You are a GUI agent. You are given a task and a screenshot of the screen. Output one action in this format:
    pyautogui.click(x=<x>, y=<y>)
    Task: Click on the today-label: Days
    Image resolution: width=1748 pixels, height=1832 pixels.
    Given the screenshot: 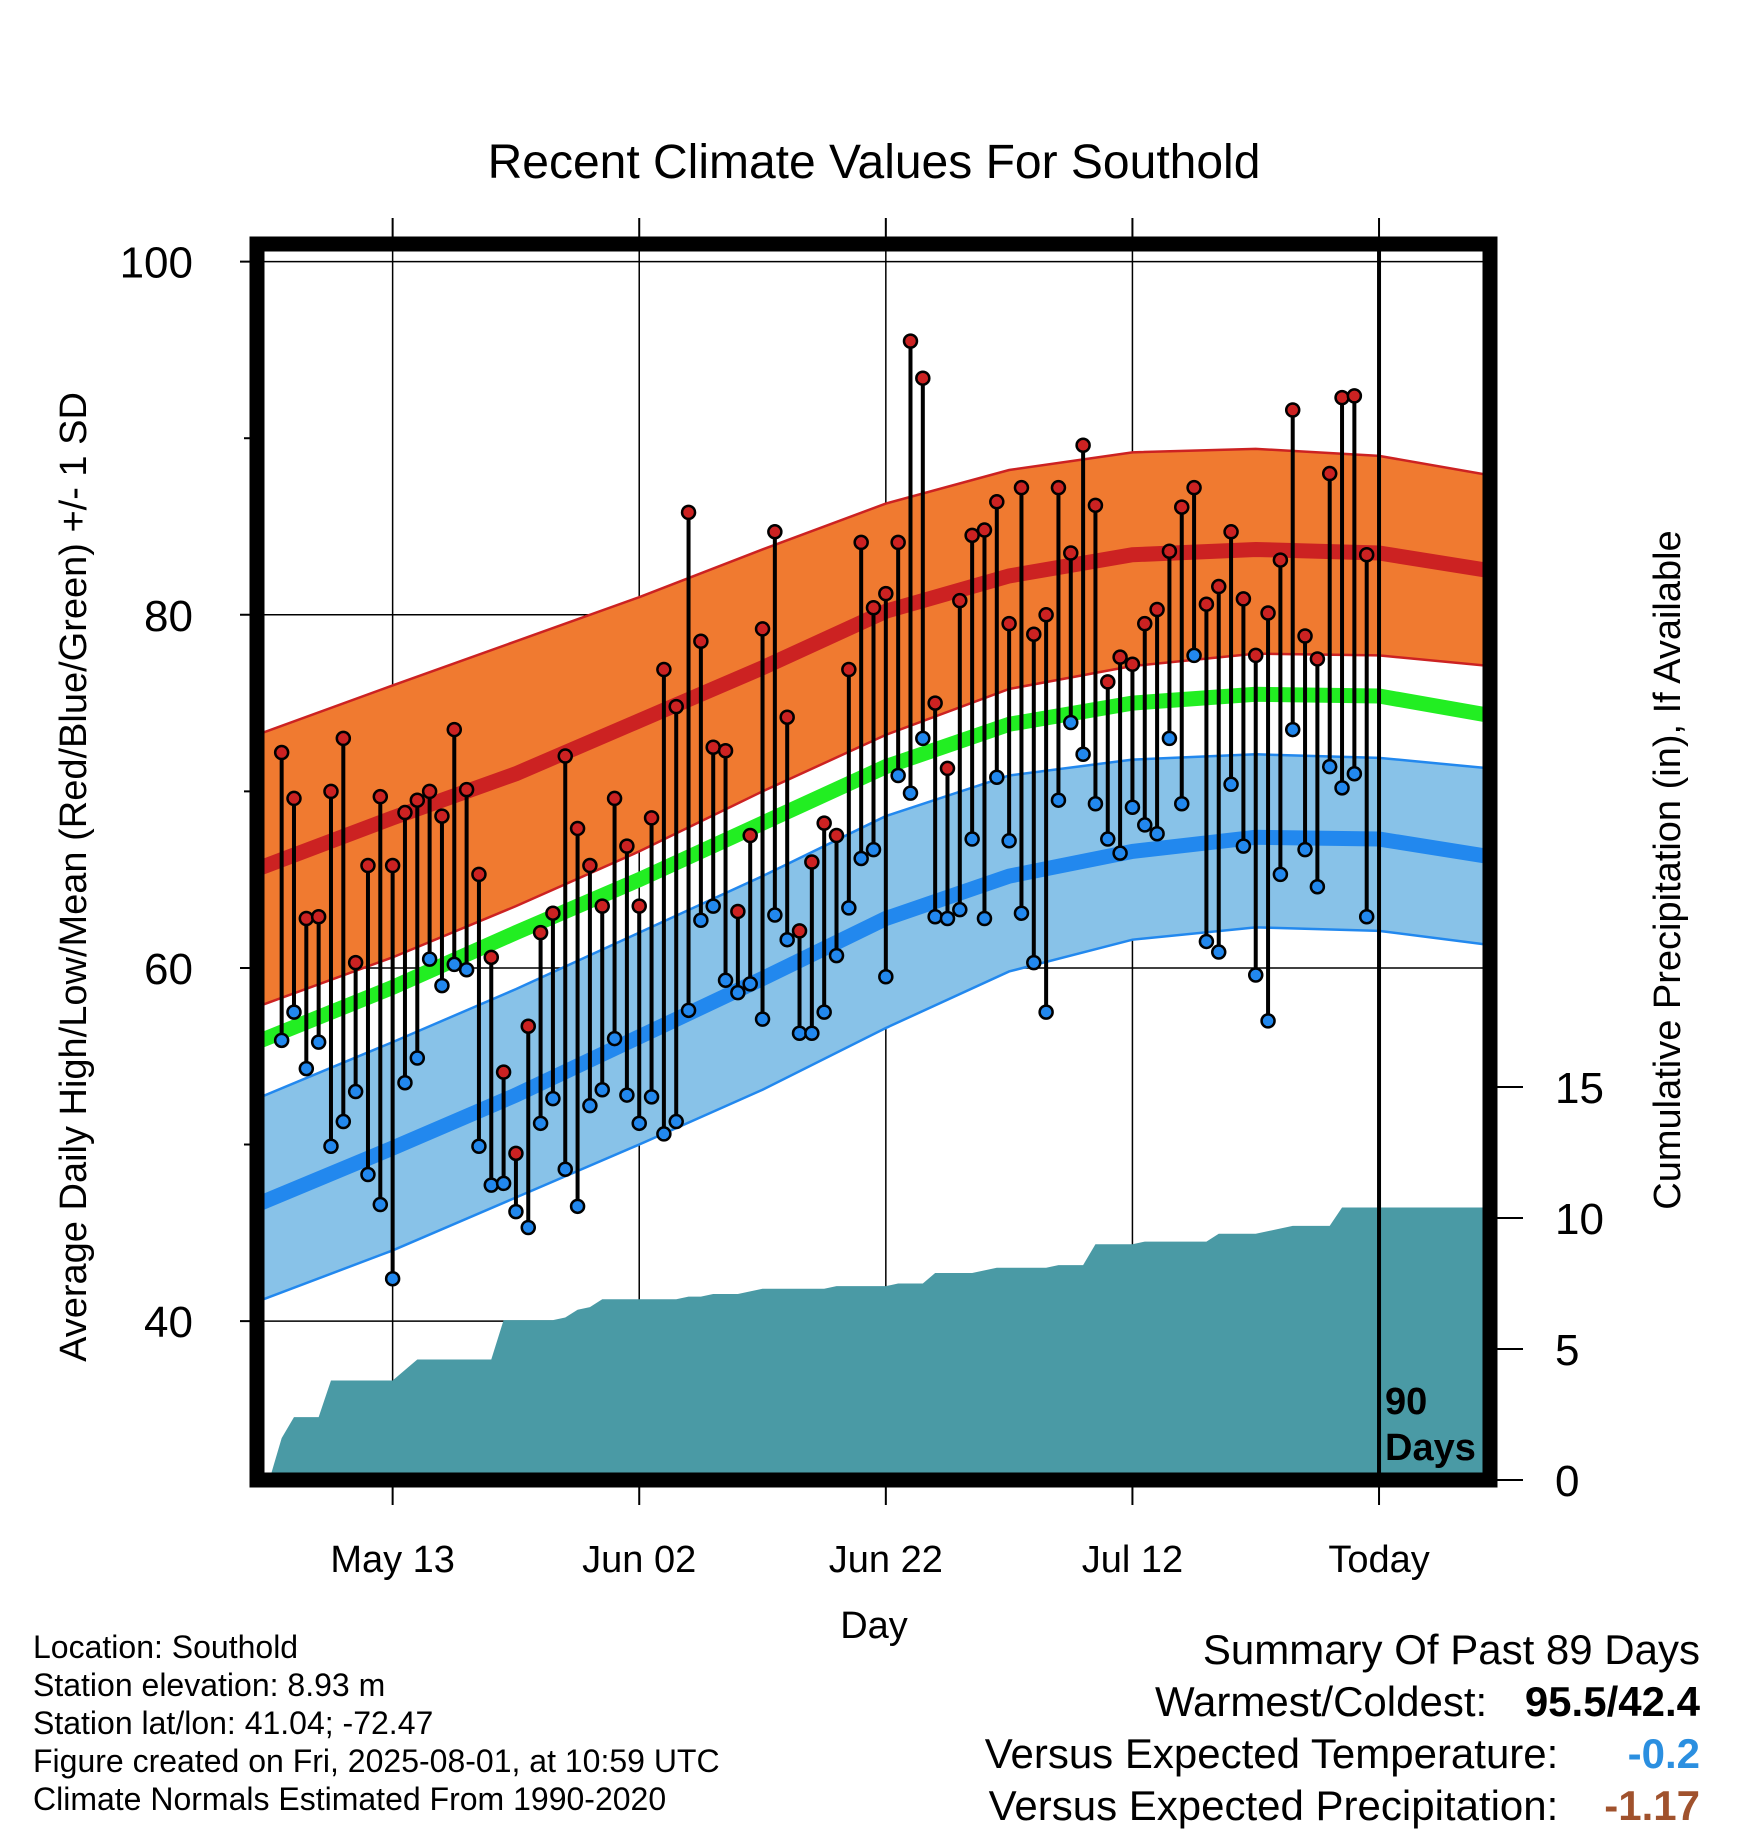 What is the action you would take?
    pyautogui.click(x=1430, y=1448)
    